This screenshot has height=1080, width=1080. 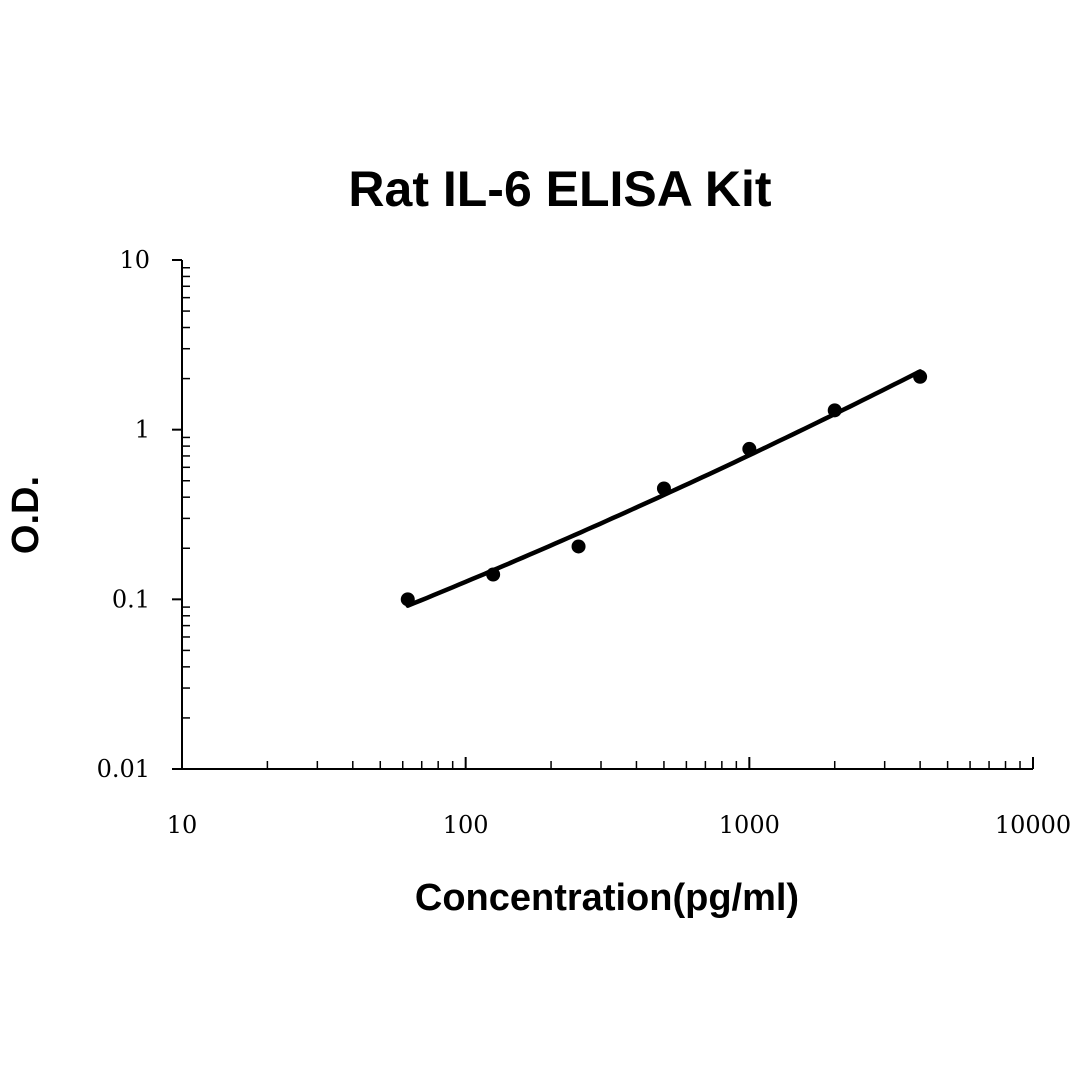 I want to click on y-tick-label: 0.01, so click(x=123, y=769).